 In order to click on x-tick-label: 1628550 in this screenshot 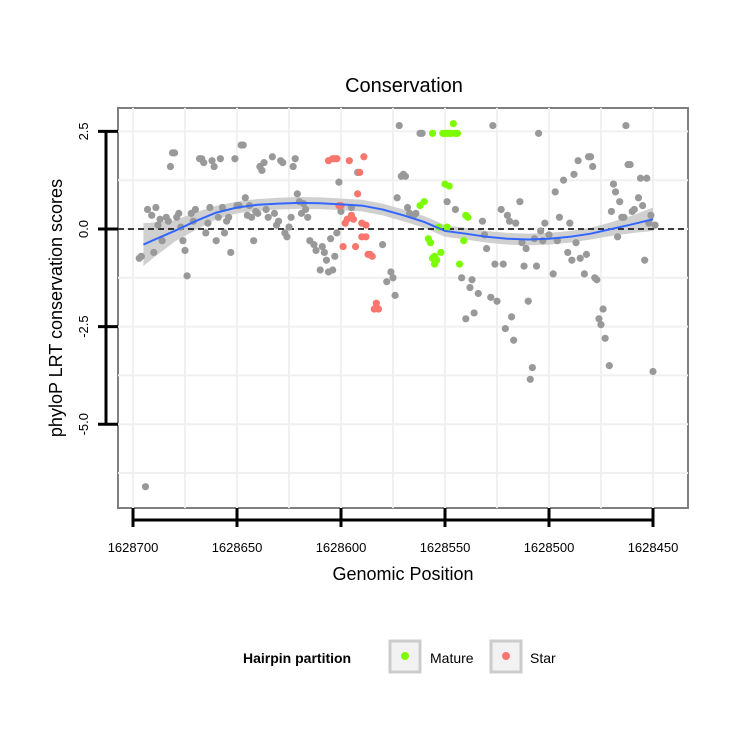, I will do `click(445, 547)`.